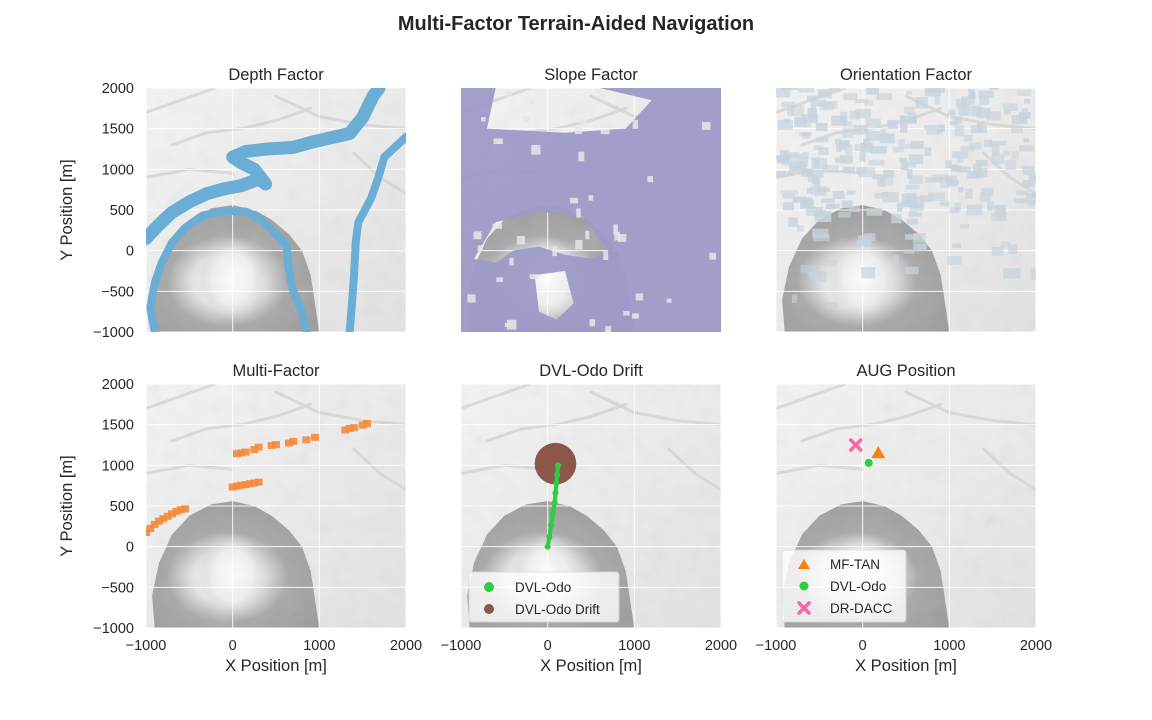 The height and width of the screenshot is (720, 1152). I want to click on dr-dacc-marker, so click(855, 445).